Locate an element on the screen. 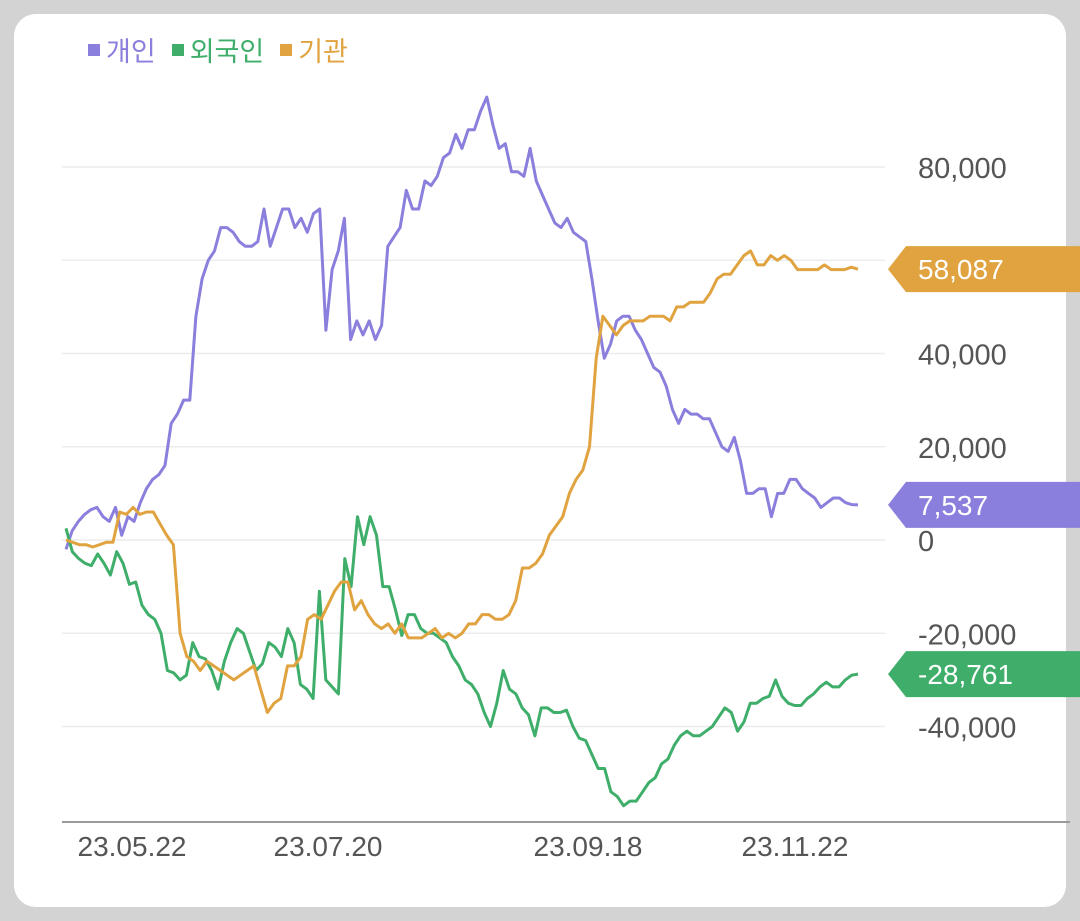 This screenshot has height=921, width=1080. legend-swatch-foreigner is located at coordinates (177, 49).